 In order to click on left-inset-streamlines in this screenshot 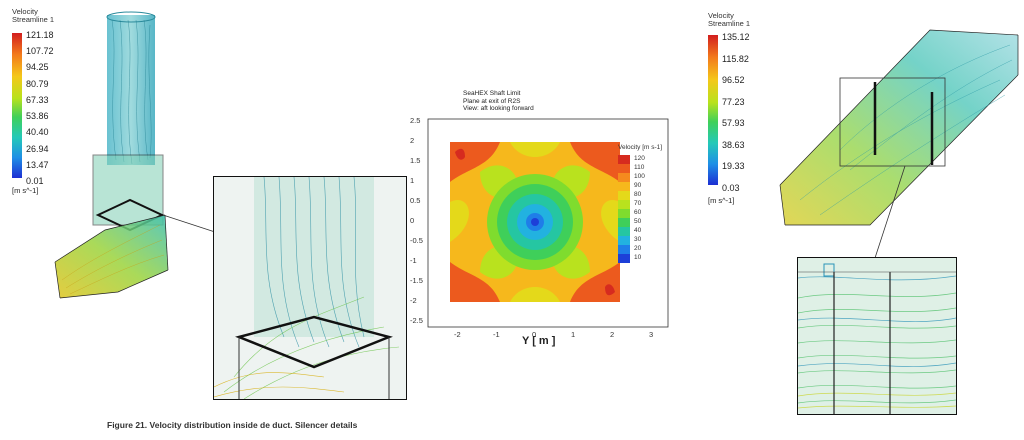, I will do `click(310, 288)`.